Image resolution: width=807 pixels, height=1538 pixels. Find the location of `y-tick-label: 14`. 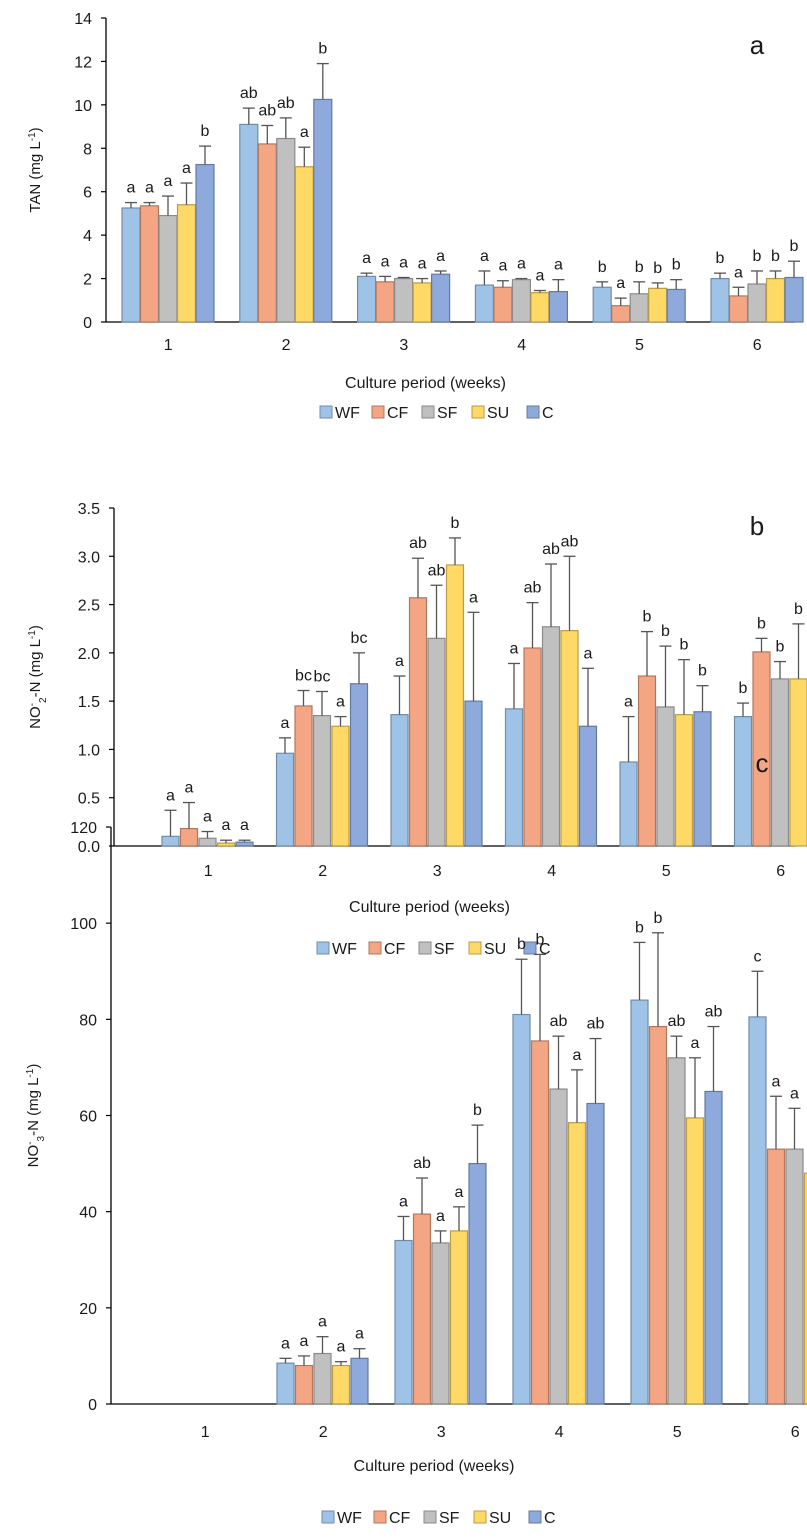

y-tick-label: 14 is located at coordinates (83, 19).